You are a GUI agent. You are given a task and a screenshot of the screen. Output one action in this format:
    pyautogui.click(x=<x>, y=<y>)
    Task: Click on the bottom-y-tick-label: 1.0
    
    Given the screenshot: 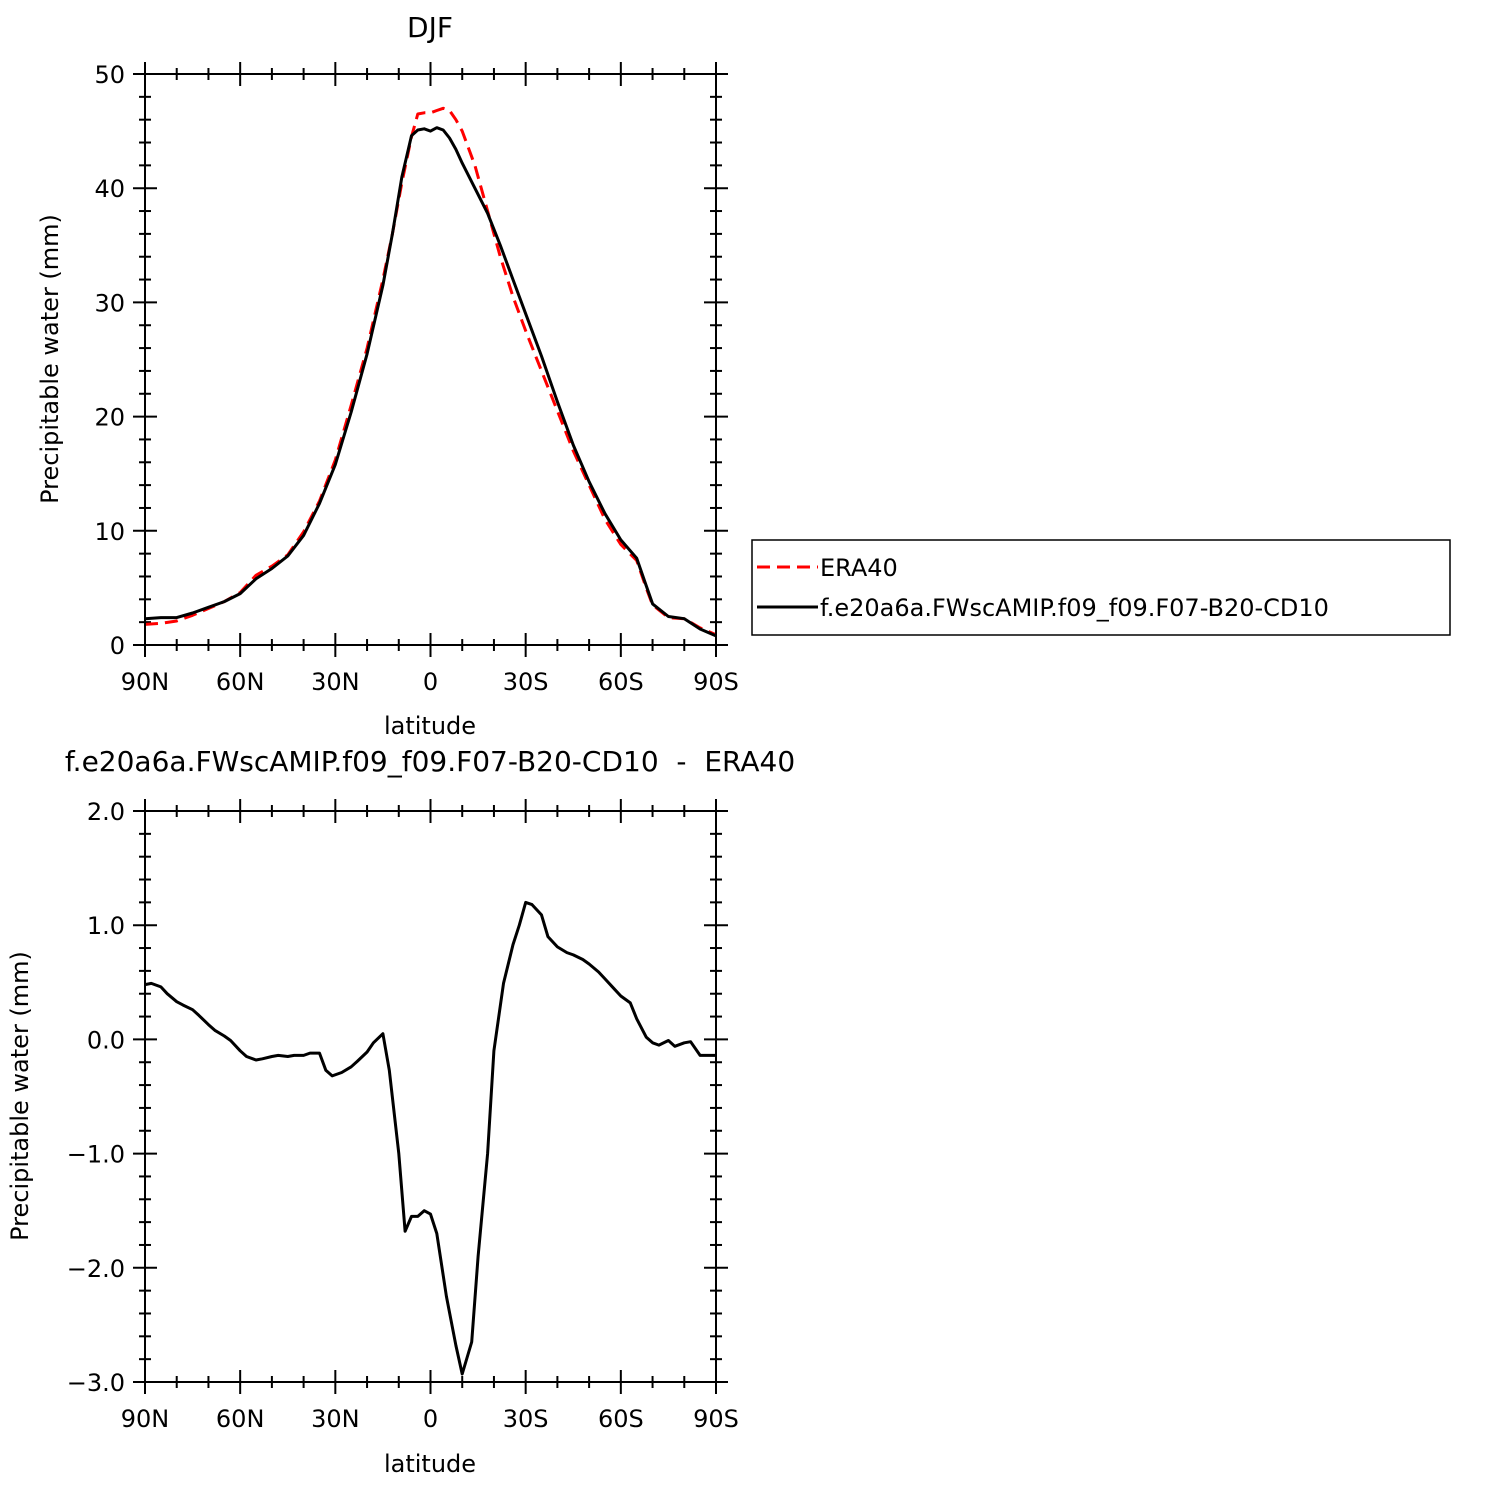 What is the action you would take?
    pyautogui.click(x=106, y=926)
    